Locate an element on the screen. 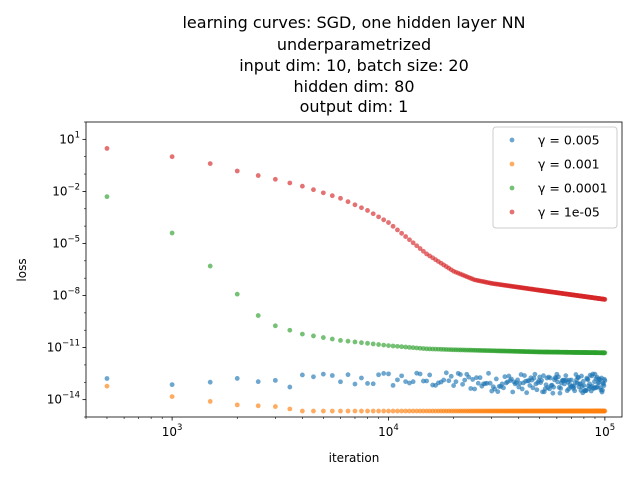  y-tick-label: 10⁻⁸ is located at coordinates (66, 295).